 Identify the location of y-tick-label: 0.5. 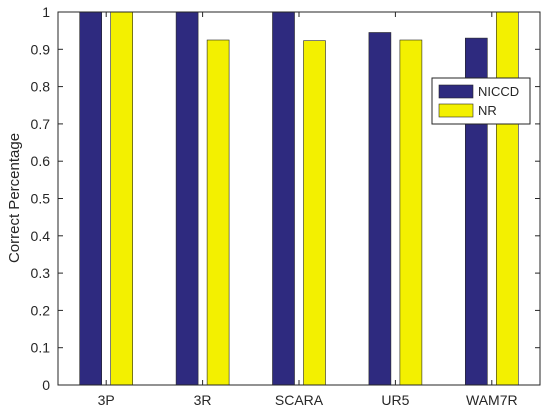
(41, 199).